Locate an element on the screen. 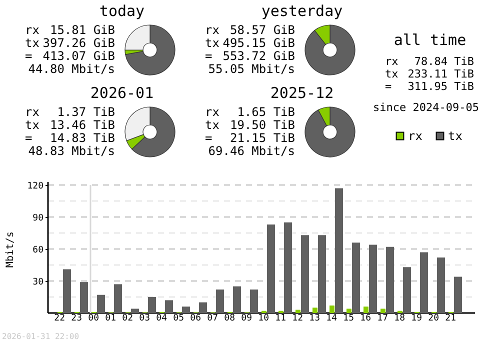 The image size is (500, 348). x-tick-label: 16 is located at coordinates (365, 319).